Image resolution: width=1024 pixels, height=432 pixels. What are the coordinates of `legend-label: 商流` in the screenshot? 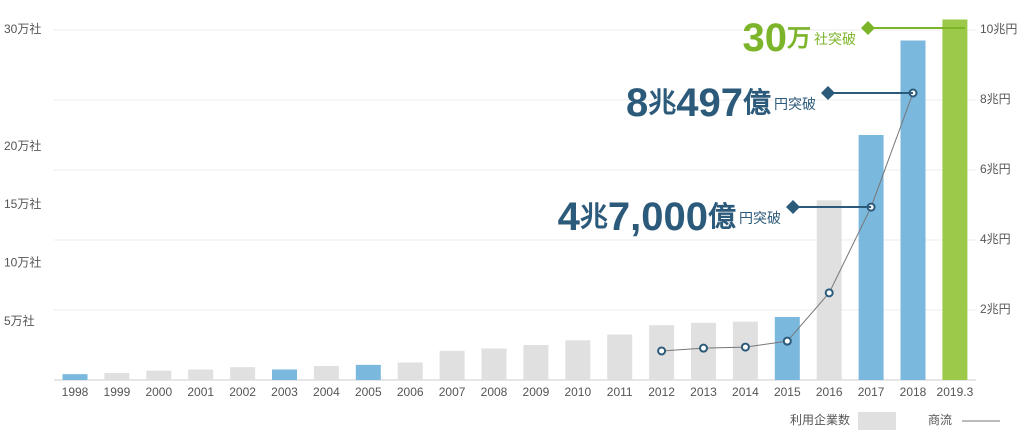 It's located at (940, 419).